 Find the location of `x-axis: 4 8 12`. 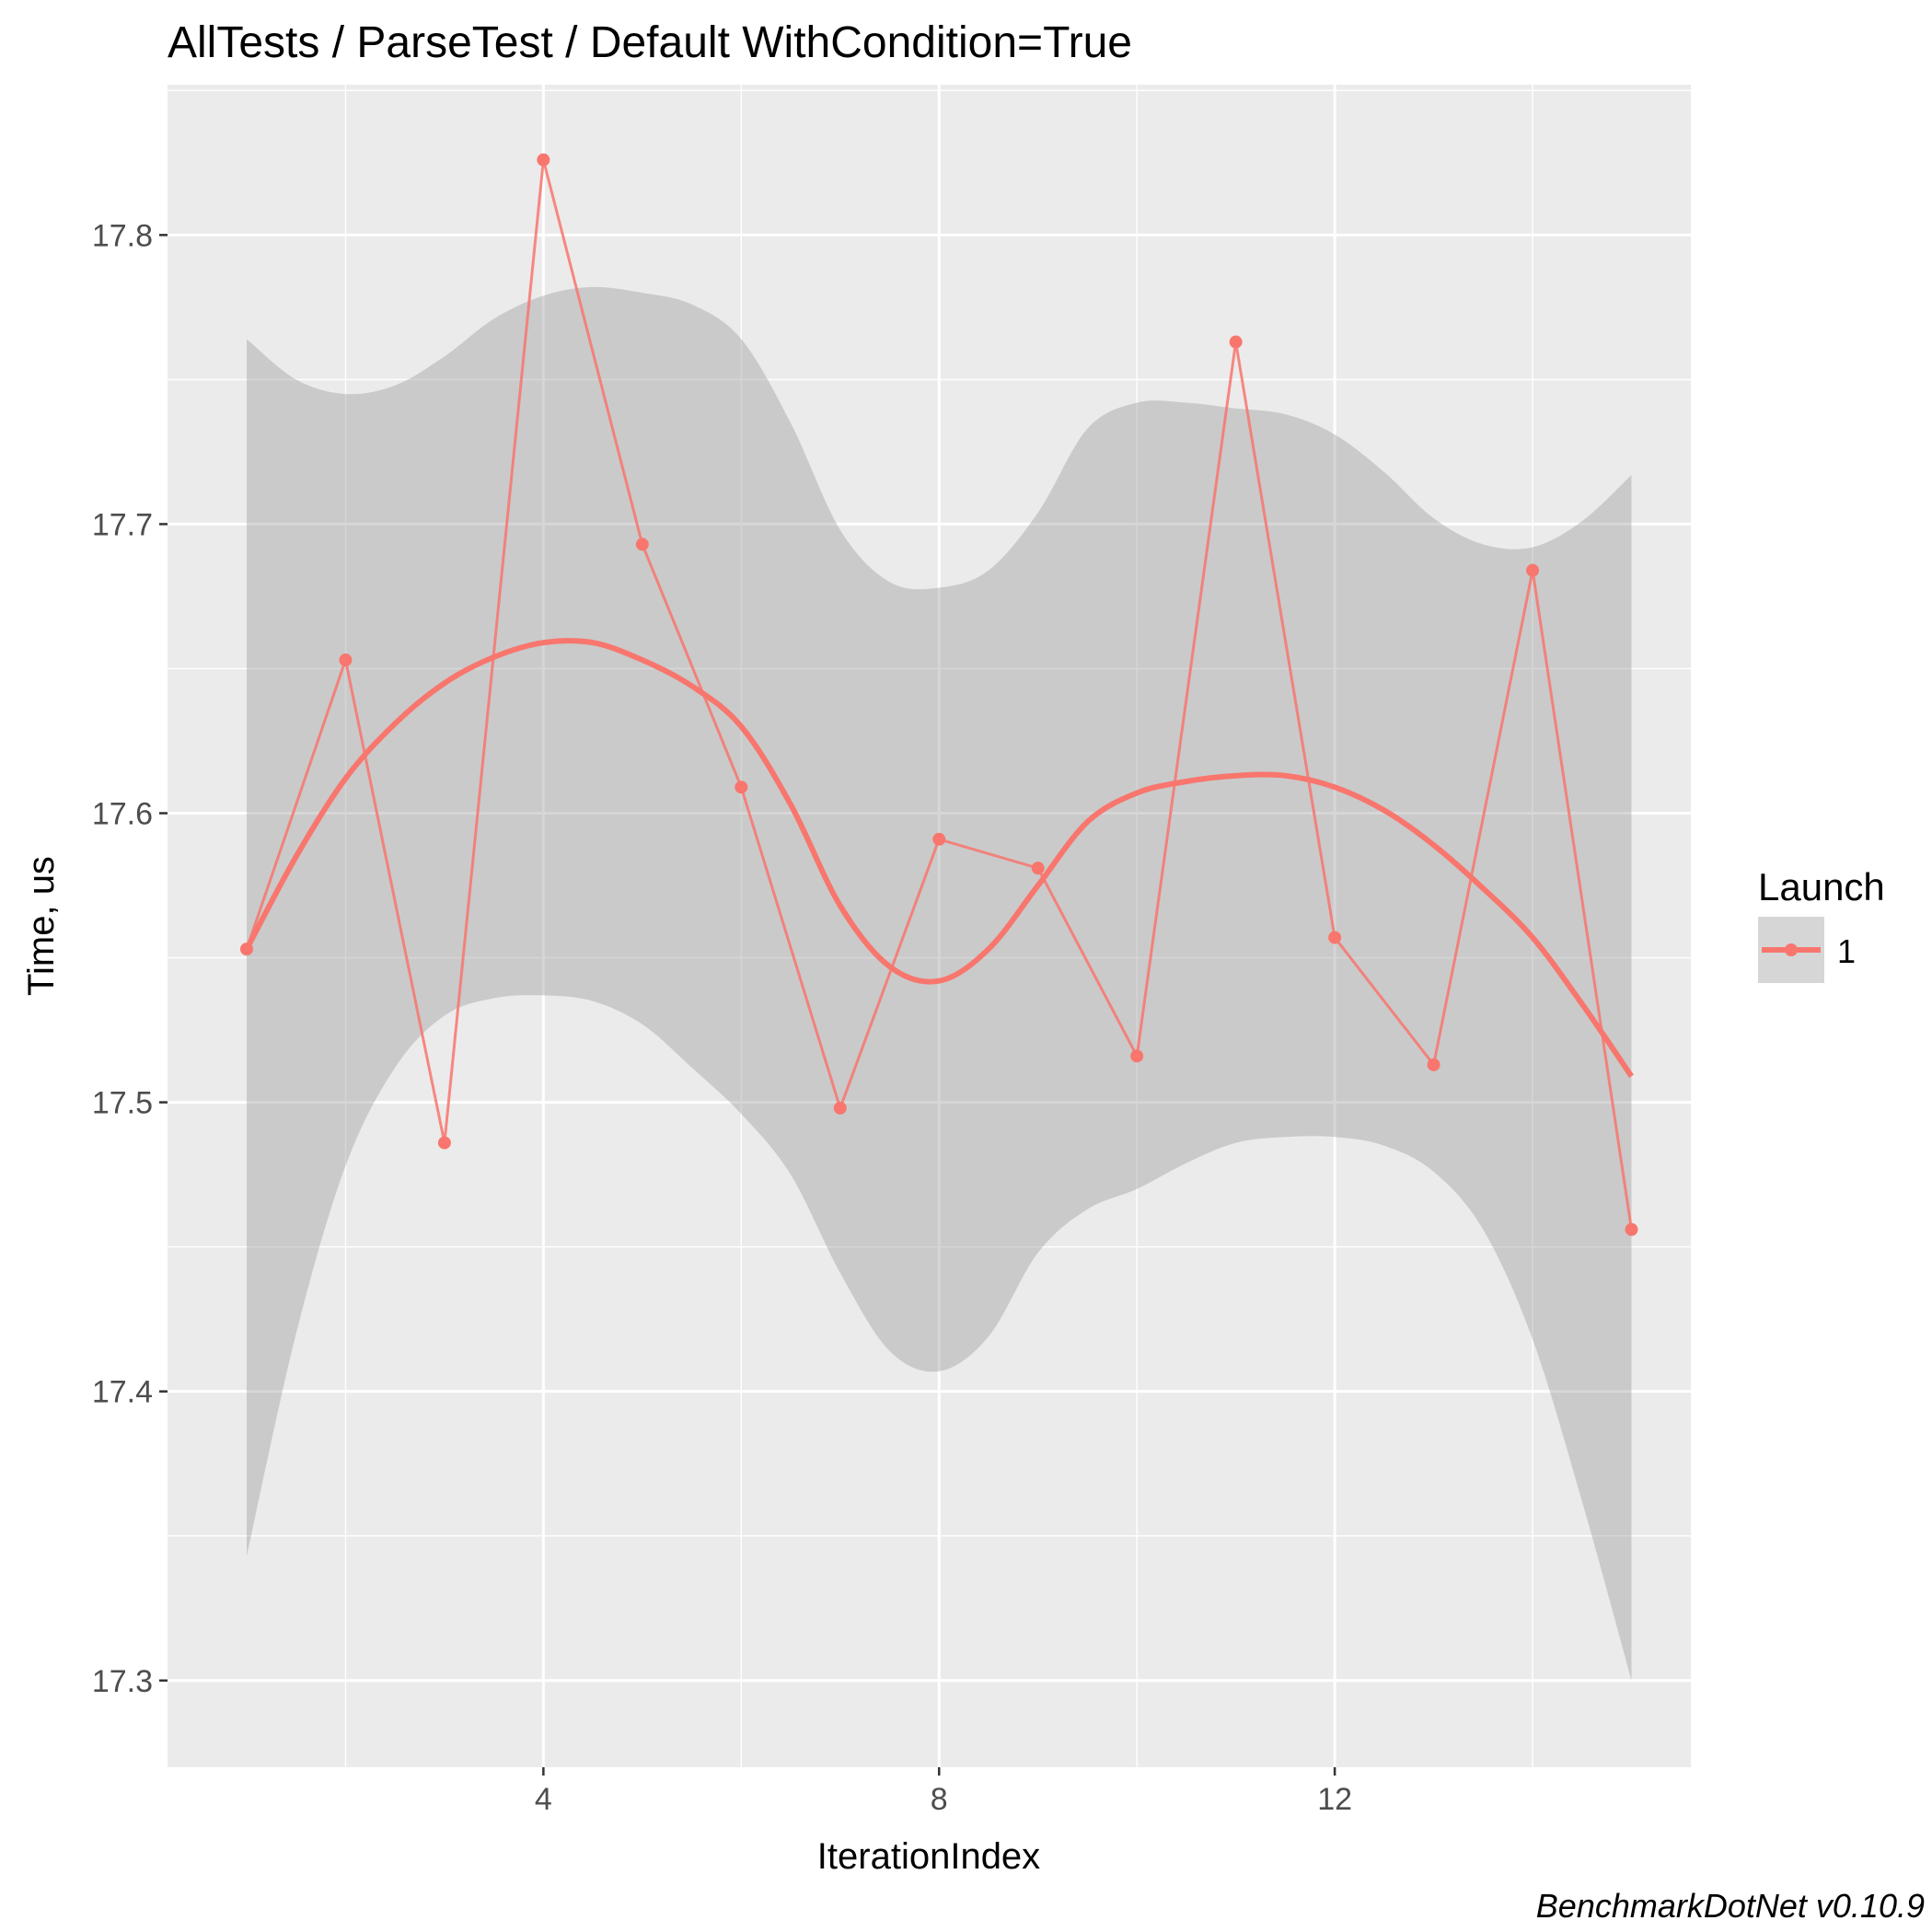

x-axis: 4 8 12 is located at coordinates (944, 1792).